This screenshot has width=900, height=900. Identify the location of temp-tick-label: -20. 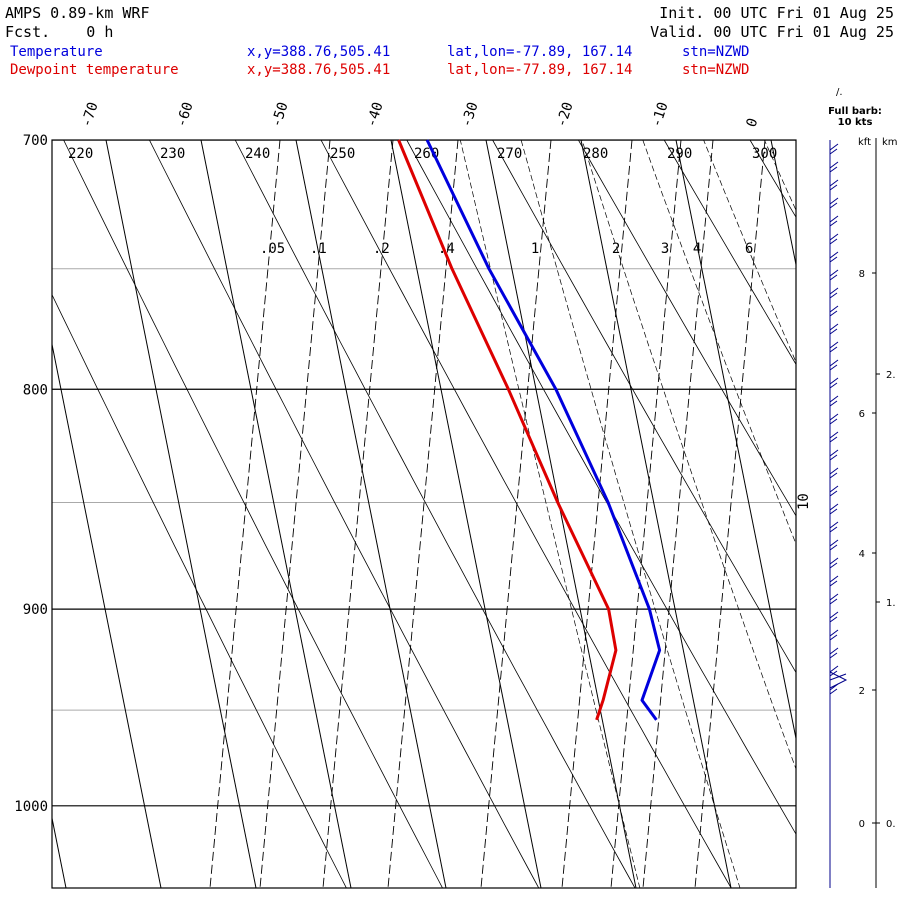
(565, 114).